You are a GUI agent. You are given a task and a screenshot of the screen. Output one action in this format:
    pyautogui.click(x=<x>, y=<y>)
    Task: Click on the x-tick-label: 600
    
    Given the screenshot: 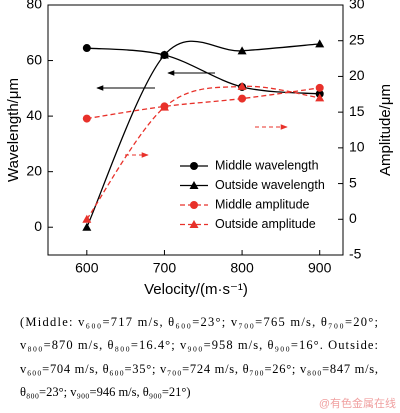 What is the action you would take?
    pyautogui.click(x=87, y=268)
    